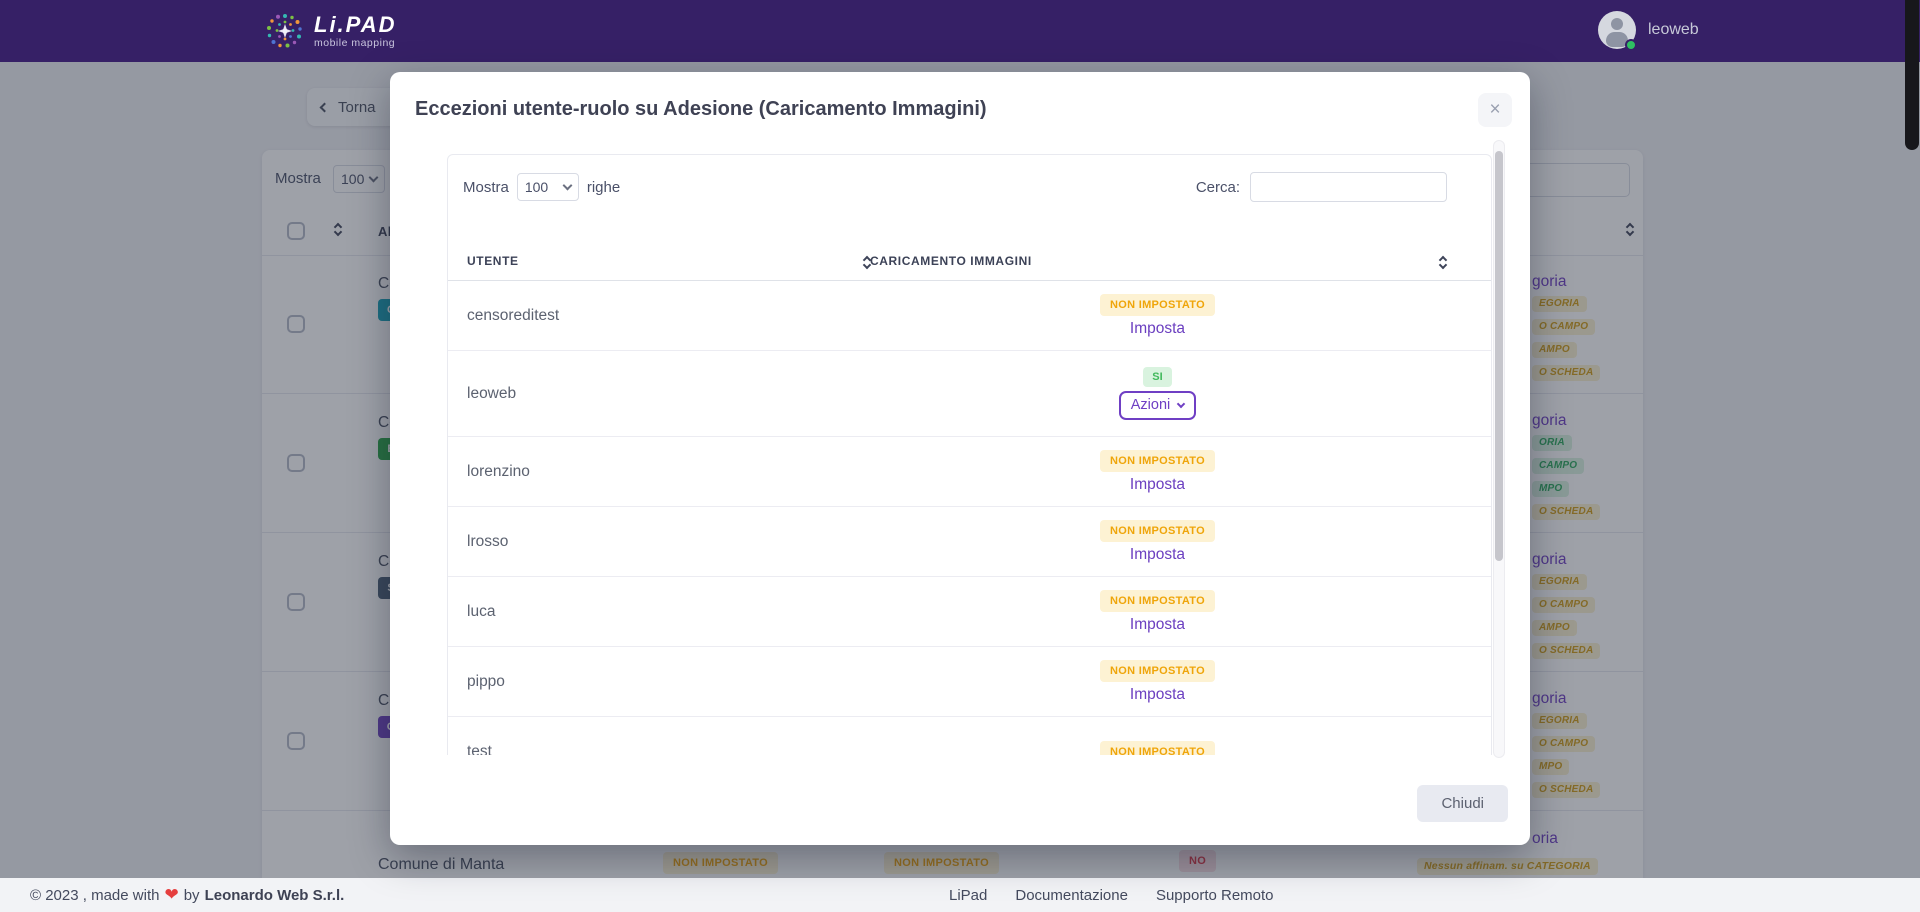 Image resolution: width=1920 pixels, height=912 pixels. What do you see at coordinates (486, 187) in the screenshot?
I see `show-label: Mostra` at bounding box center [486, 187].